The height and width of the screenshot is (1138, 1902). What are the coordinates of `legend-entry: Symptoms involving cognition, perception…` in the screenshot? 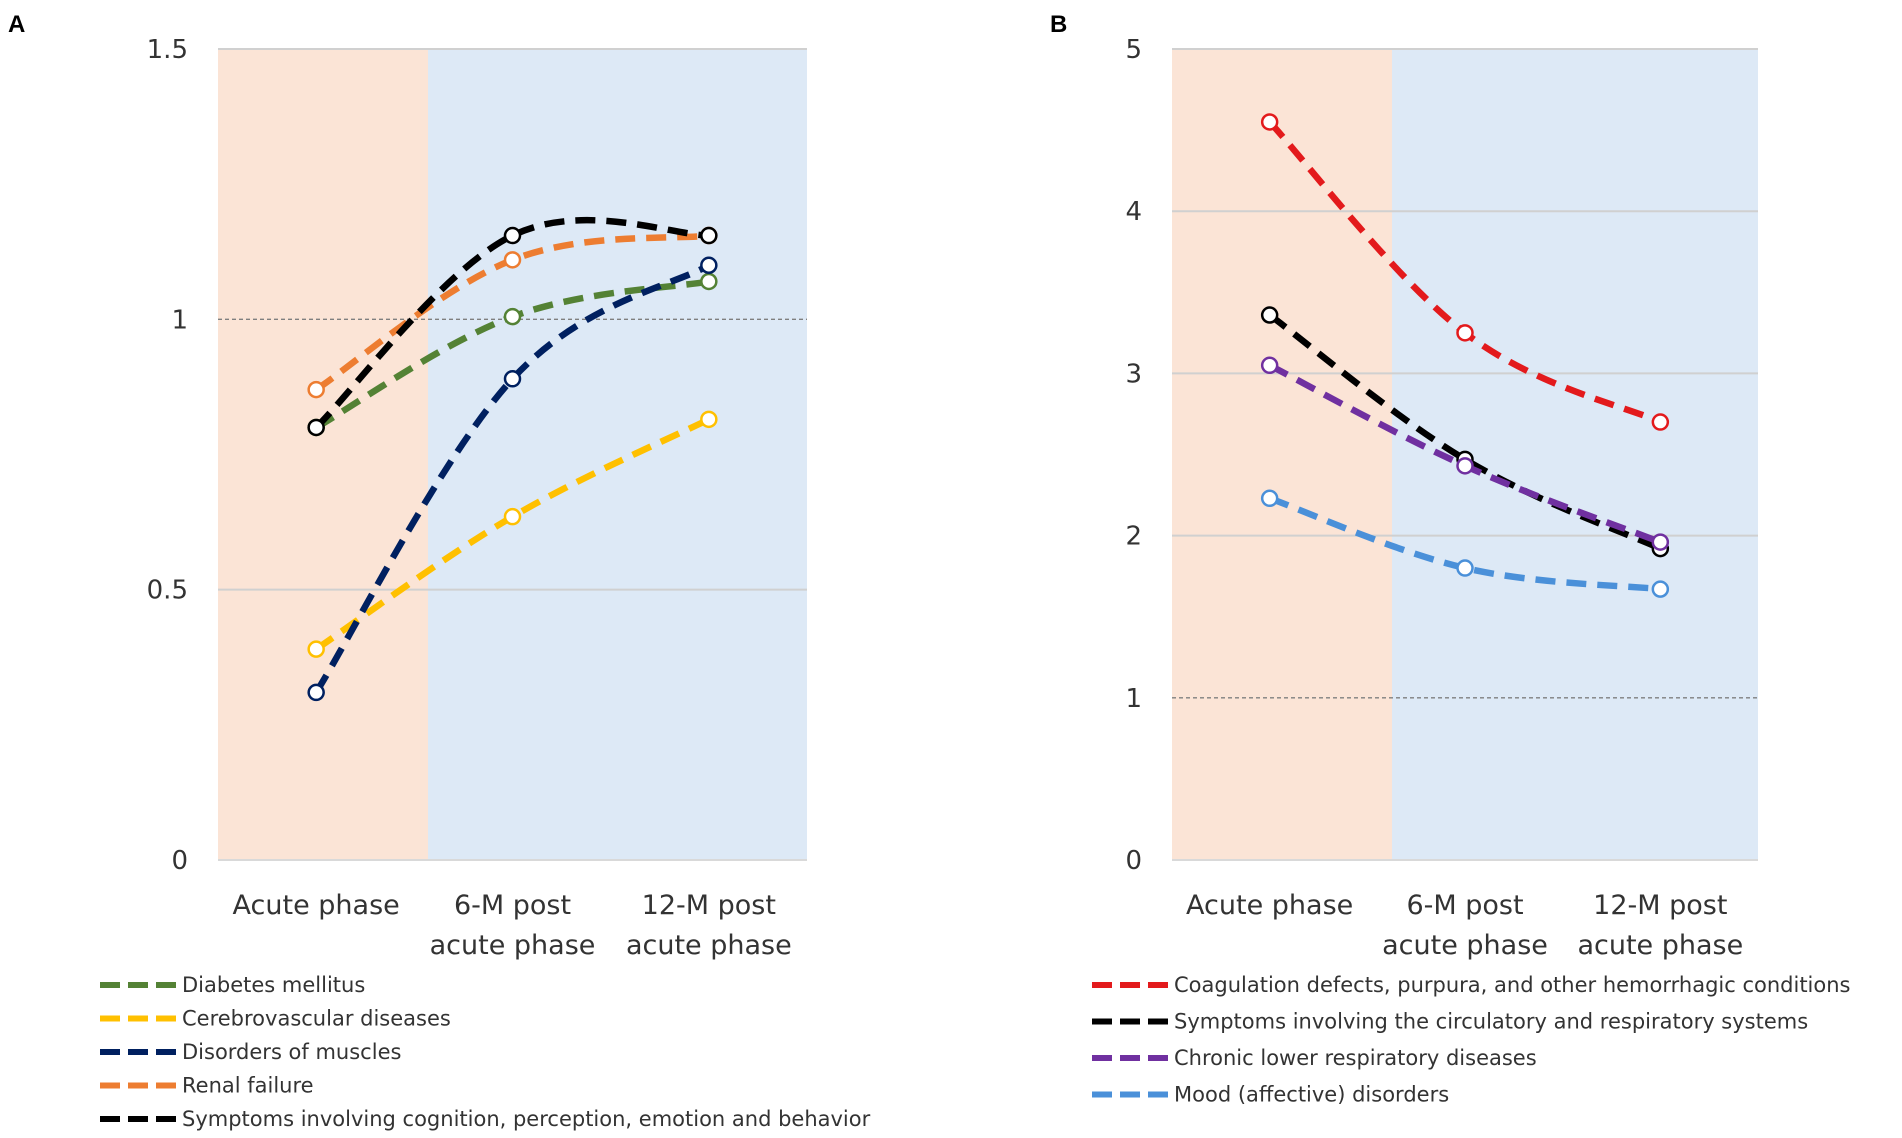 It's located at (526, 1119).